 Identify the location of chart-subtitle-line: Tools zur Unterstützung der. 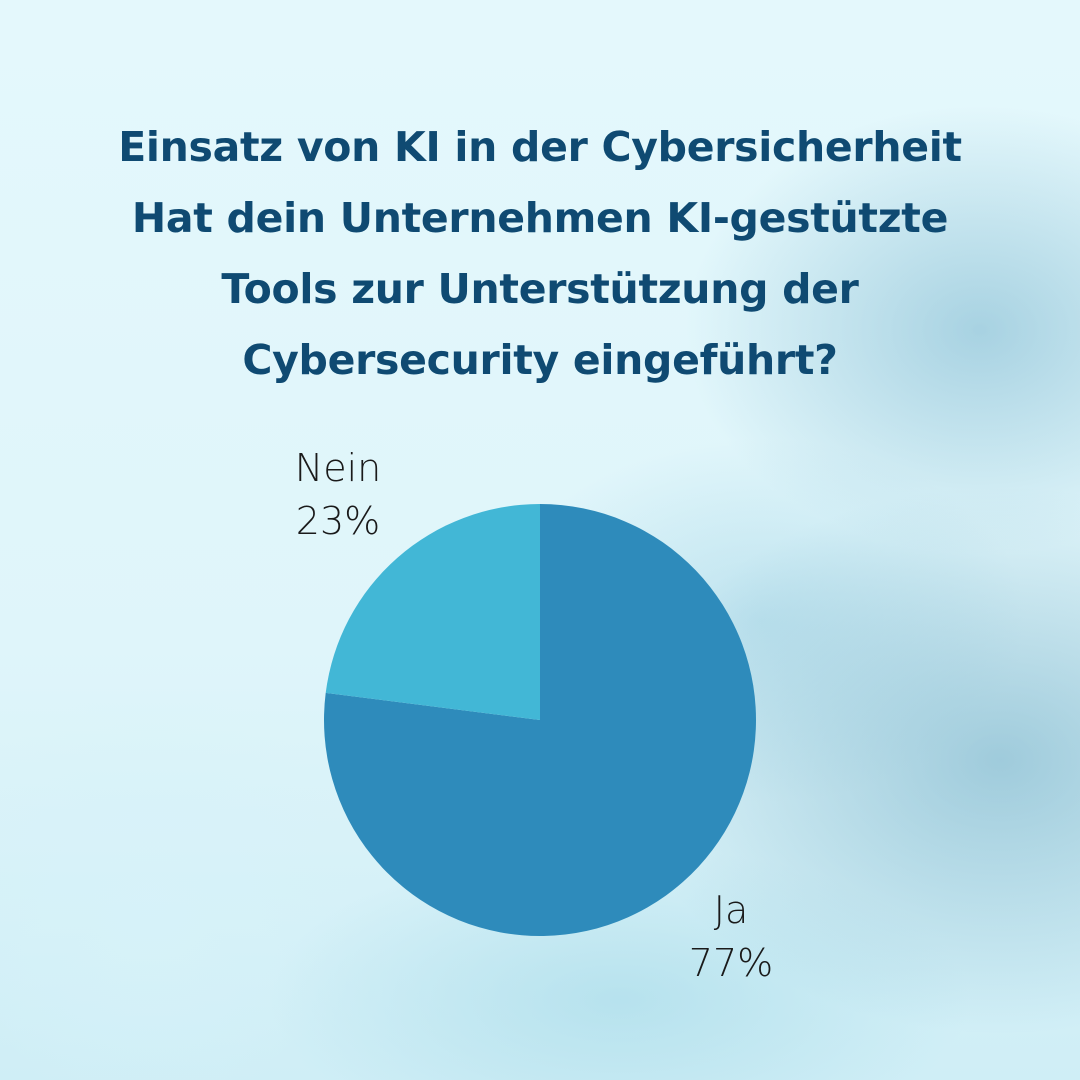
(540, 289).